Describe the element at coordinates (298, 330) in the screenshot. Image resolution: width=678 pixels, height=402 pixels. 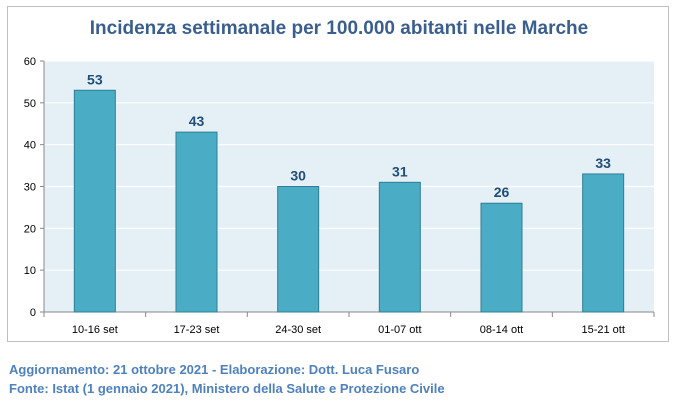
I see `x-tick-label: 24-30 set` at that location.